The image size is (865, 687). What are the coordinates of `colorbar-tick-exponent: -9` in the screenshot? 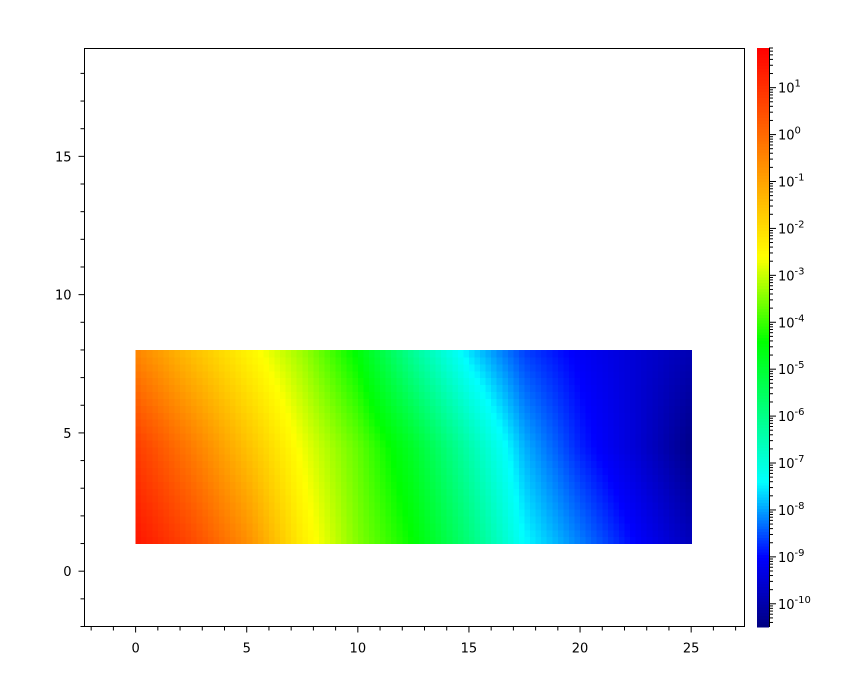 It's located at (800, 553).